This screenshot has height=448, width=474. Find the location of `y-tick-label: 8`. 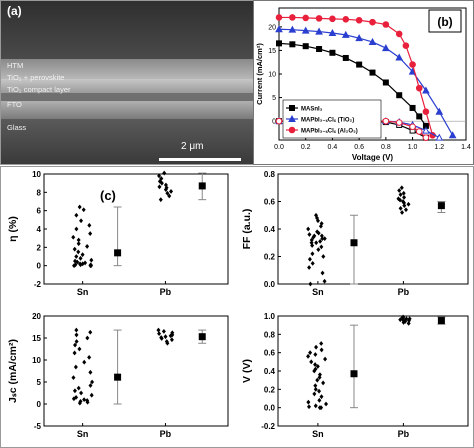

y-tick-label: 8 is located at coordinates (39, 192).